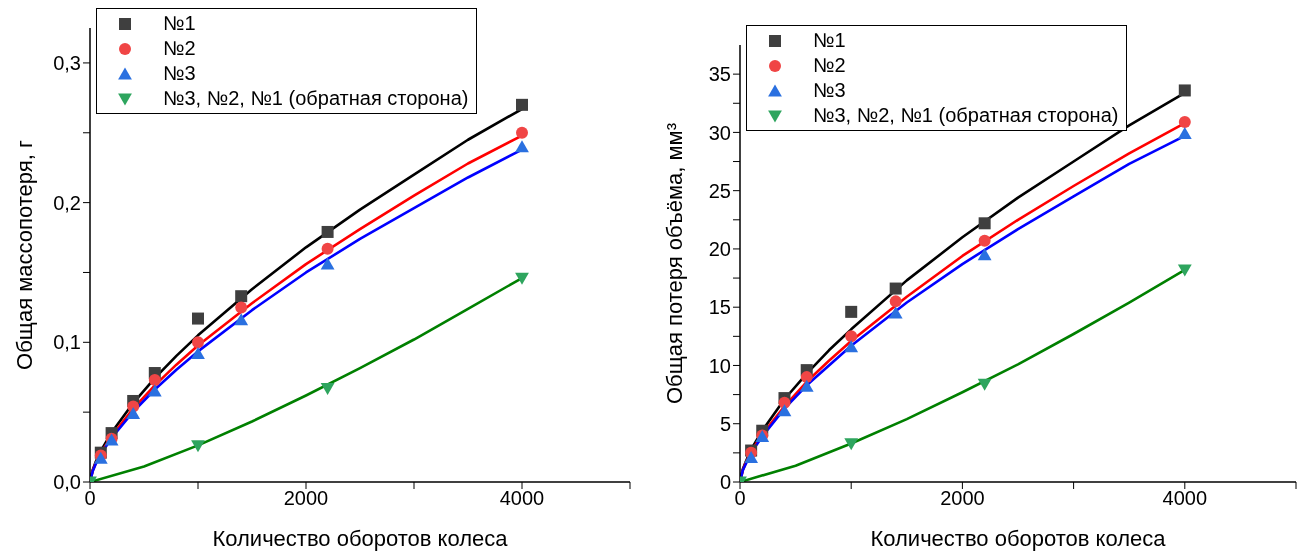 Image resolution: width=1306 pixels, height=558 pixels. Describe the element at coordinates (719, 307) in the screenshot. I see `y-tick-label: 15` at that location.